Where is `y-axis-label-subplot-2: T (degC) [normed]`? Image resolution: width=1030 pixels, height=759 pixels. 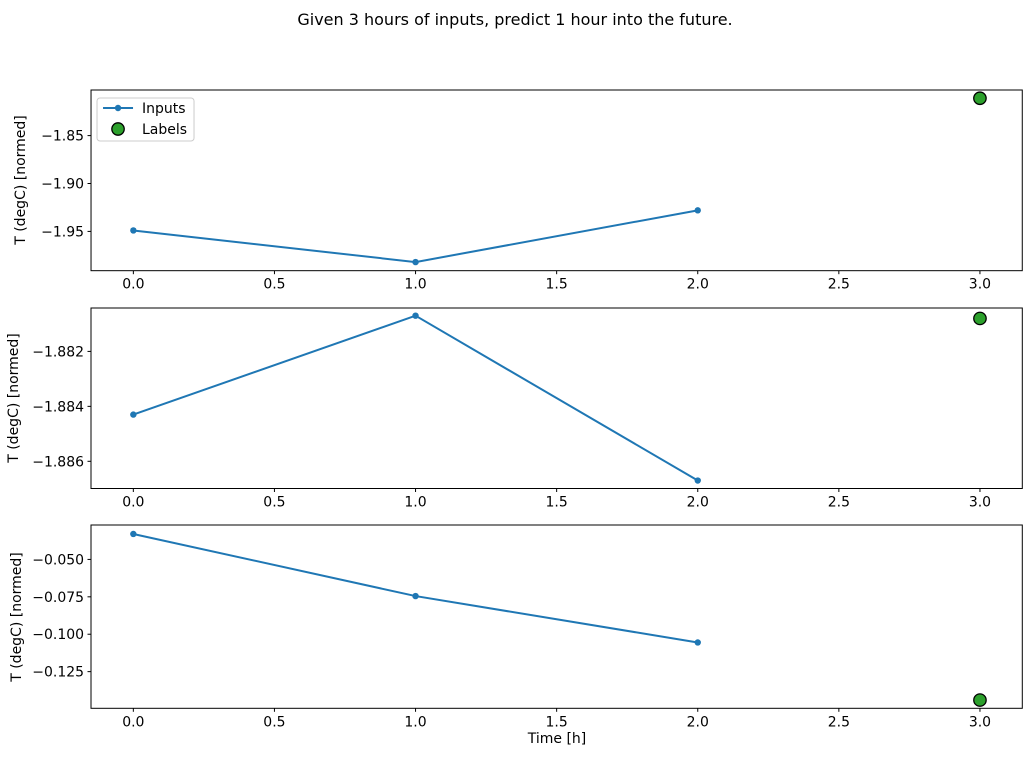
y-axis-label-subplot-2: T (degC) [normed] is located at coordinates (14, 398).